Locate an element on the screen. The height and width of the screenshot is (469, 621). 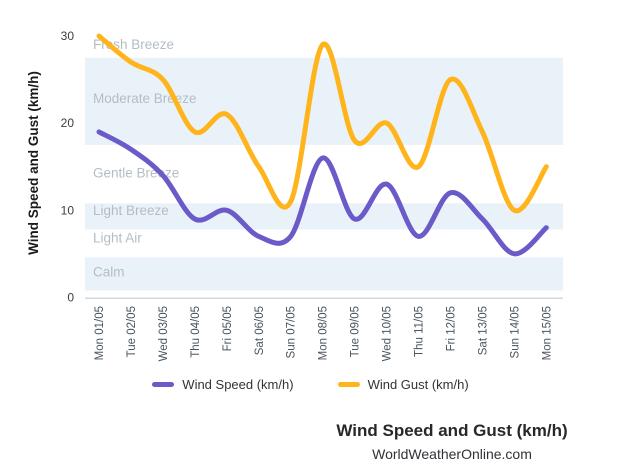
y-tick-label: 0 is located at coordinates (70, 297).